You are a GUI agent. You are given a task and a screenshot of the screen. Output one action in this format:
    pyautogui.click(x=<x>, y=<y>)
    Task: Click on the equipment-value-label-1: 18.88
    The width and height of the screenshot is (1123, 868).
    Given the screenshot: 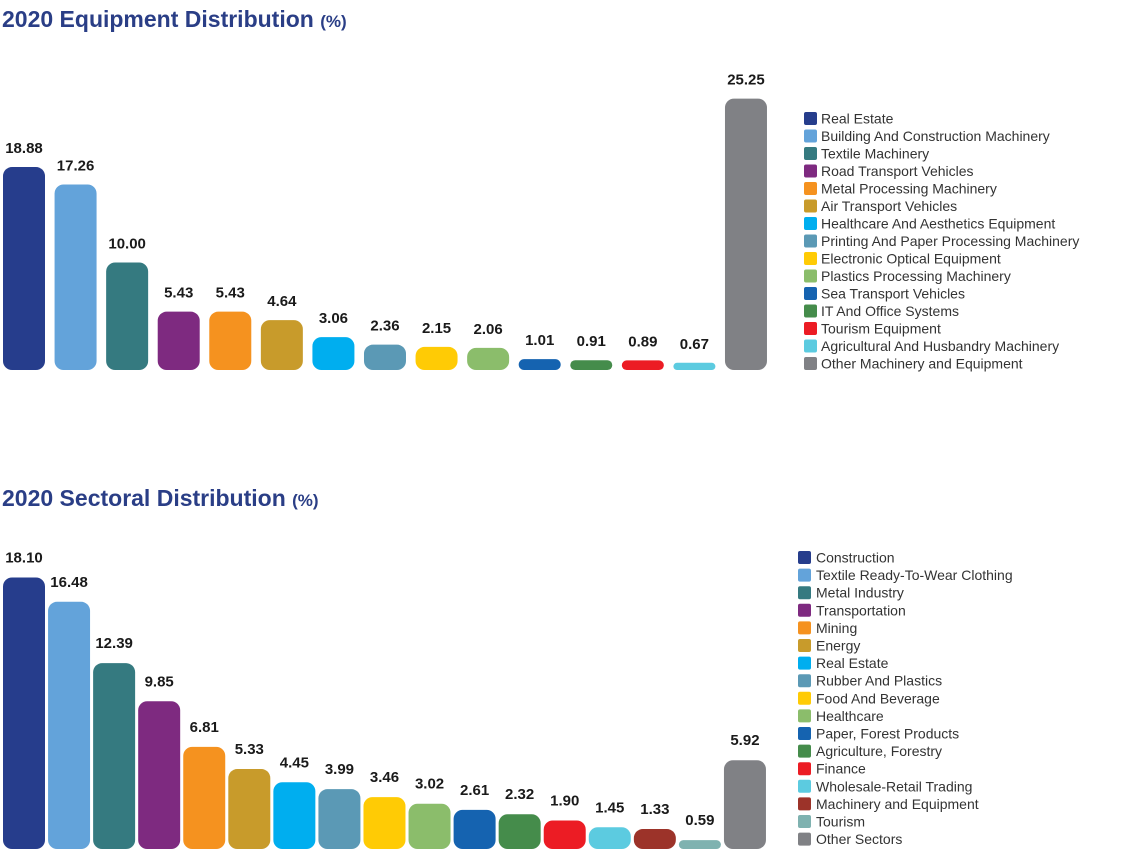 What is the action you would take?
    pyautogui.click(x=24, y=148)
    